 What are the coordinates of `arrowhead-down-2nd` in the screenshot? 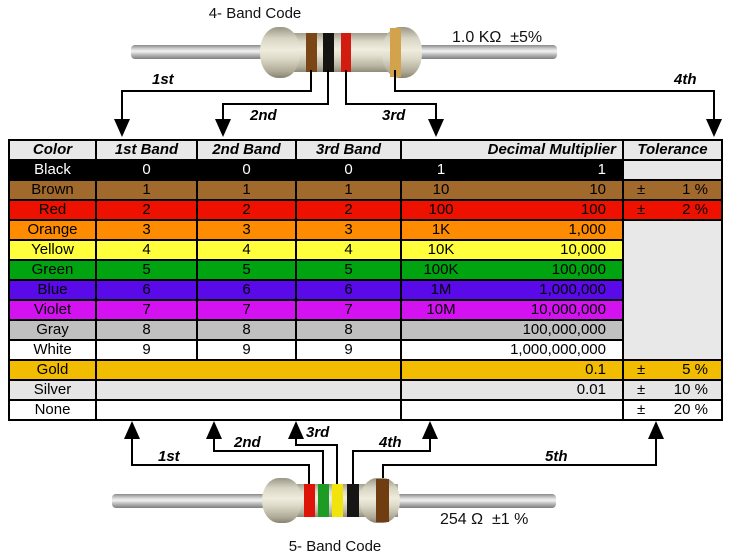 It's located at (223, 128).